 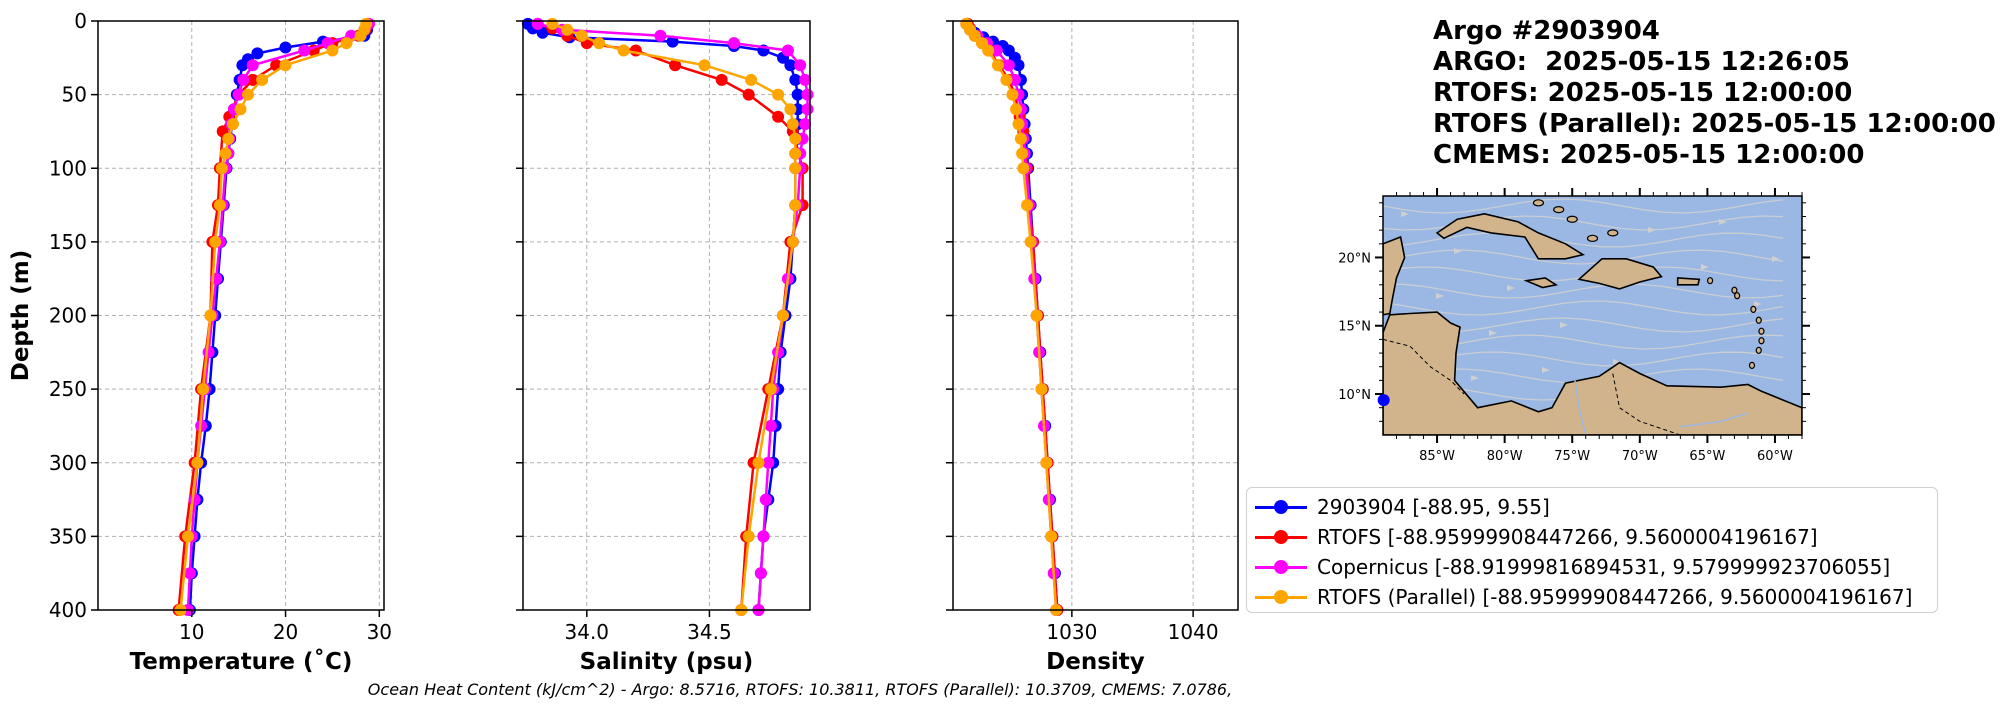 I want to click on y-tick-label: 350, so click(x=68, y=536).